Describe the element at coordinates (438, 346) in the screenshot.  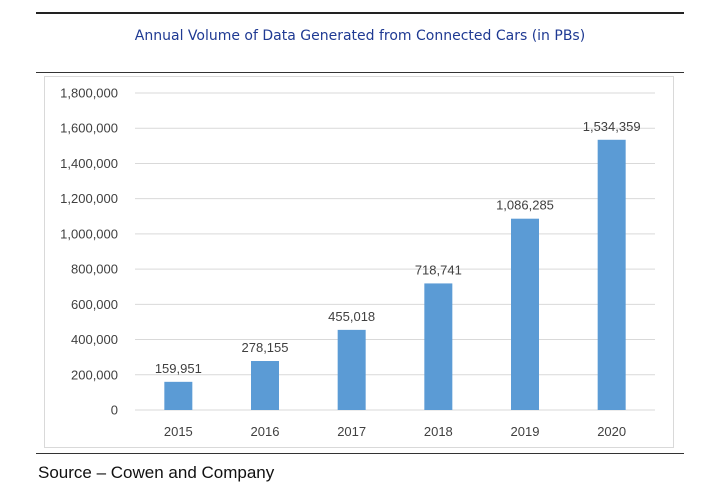
I see `bar-2018` at that location.